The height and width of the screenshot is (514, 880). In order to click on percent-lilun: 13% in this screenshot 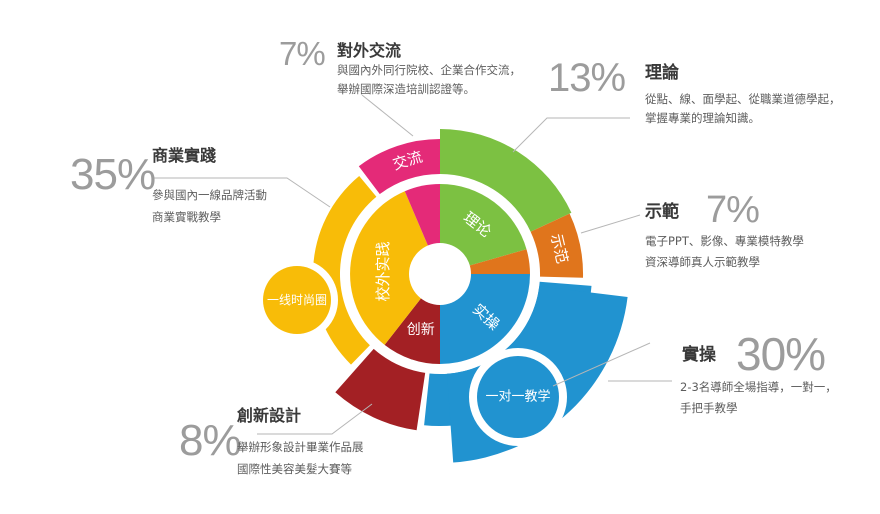, I will do `click(587, 78)`.